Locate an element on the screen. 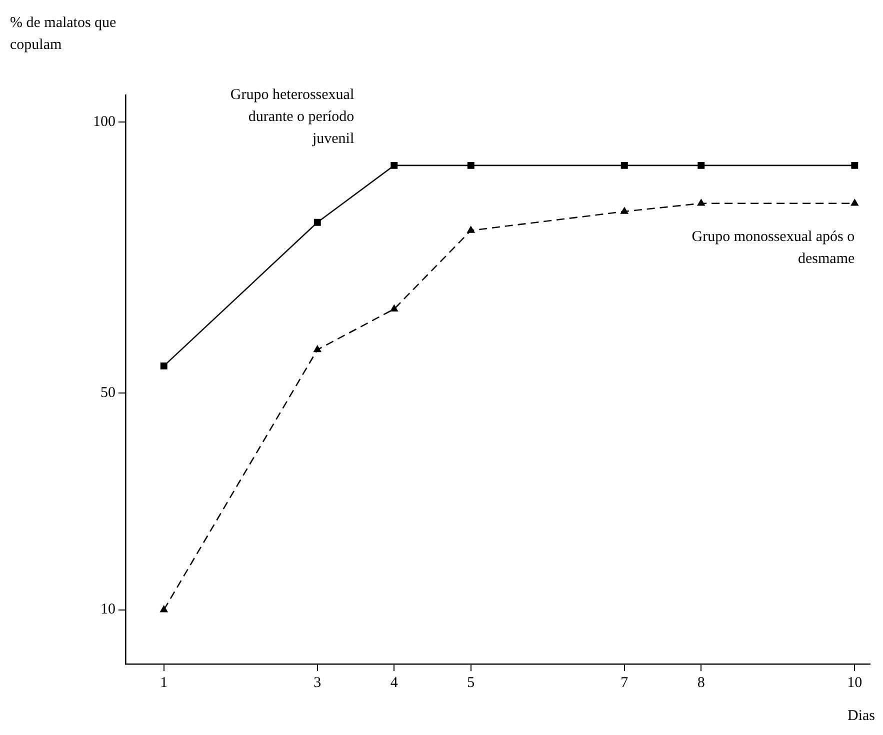 The height and width of the screenshot is (735, 883). x-tick-label: 8 is located at coordinates (701, 682).